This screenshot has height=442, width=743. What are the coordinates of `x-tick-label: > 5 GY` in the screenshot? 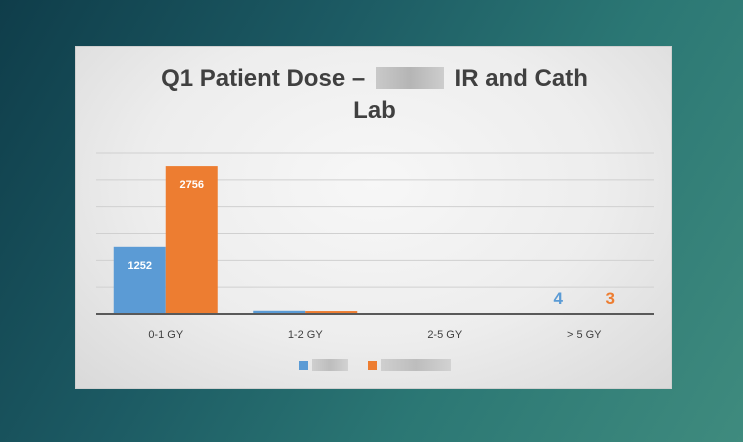 It's located at (584, 335).